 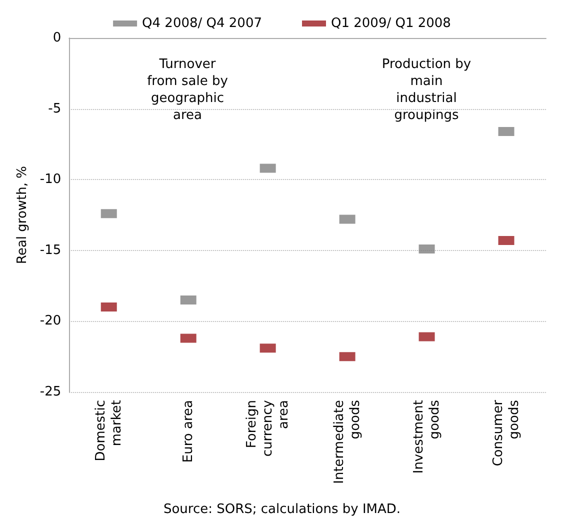 I want to click on x-tick-label: Euro area, so click(x=188, y=431).